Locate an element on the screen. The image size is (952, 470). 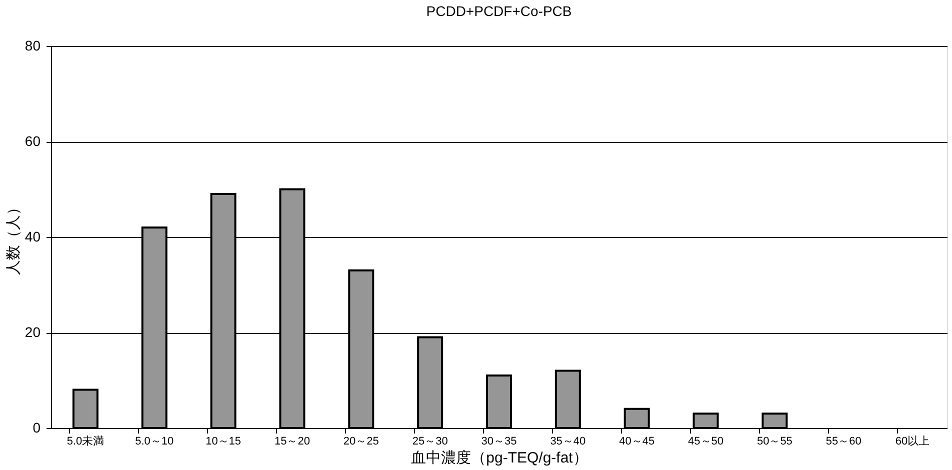
y-tick-label: 20 is located at coordinates (32, 332).